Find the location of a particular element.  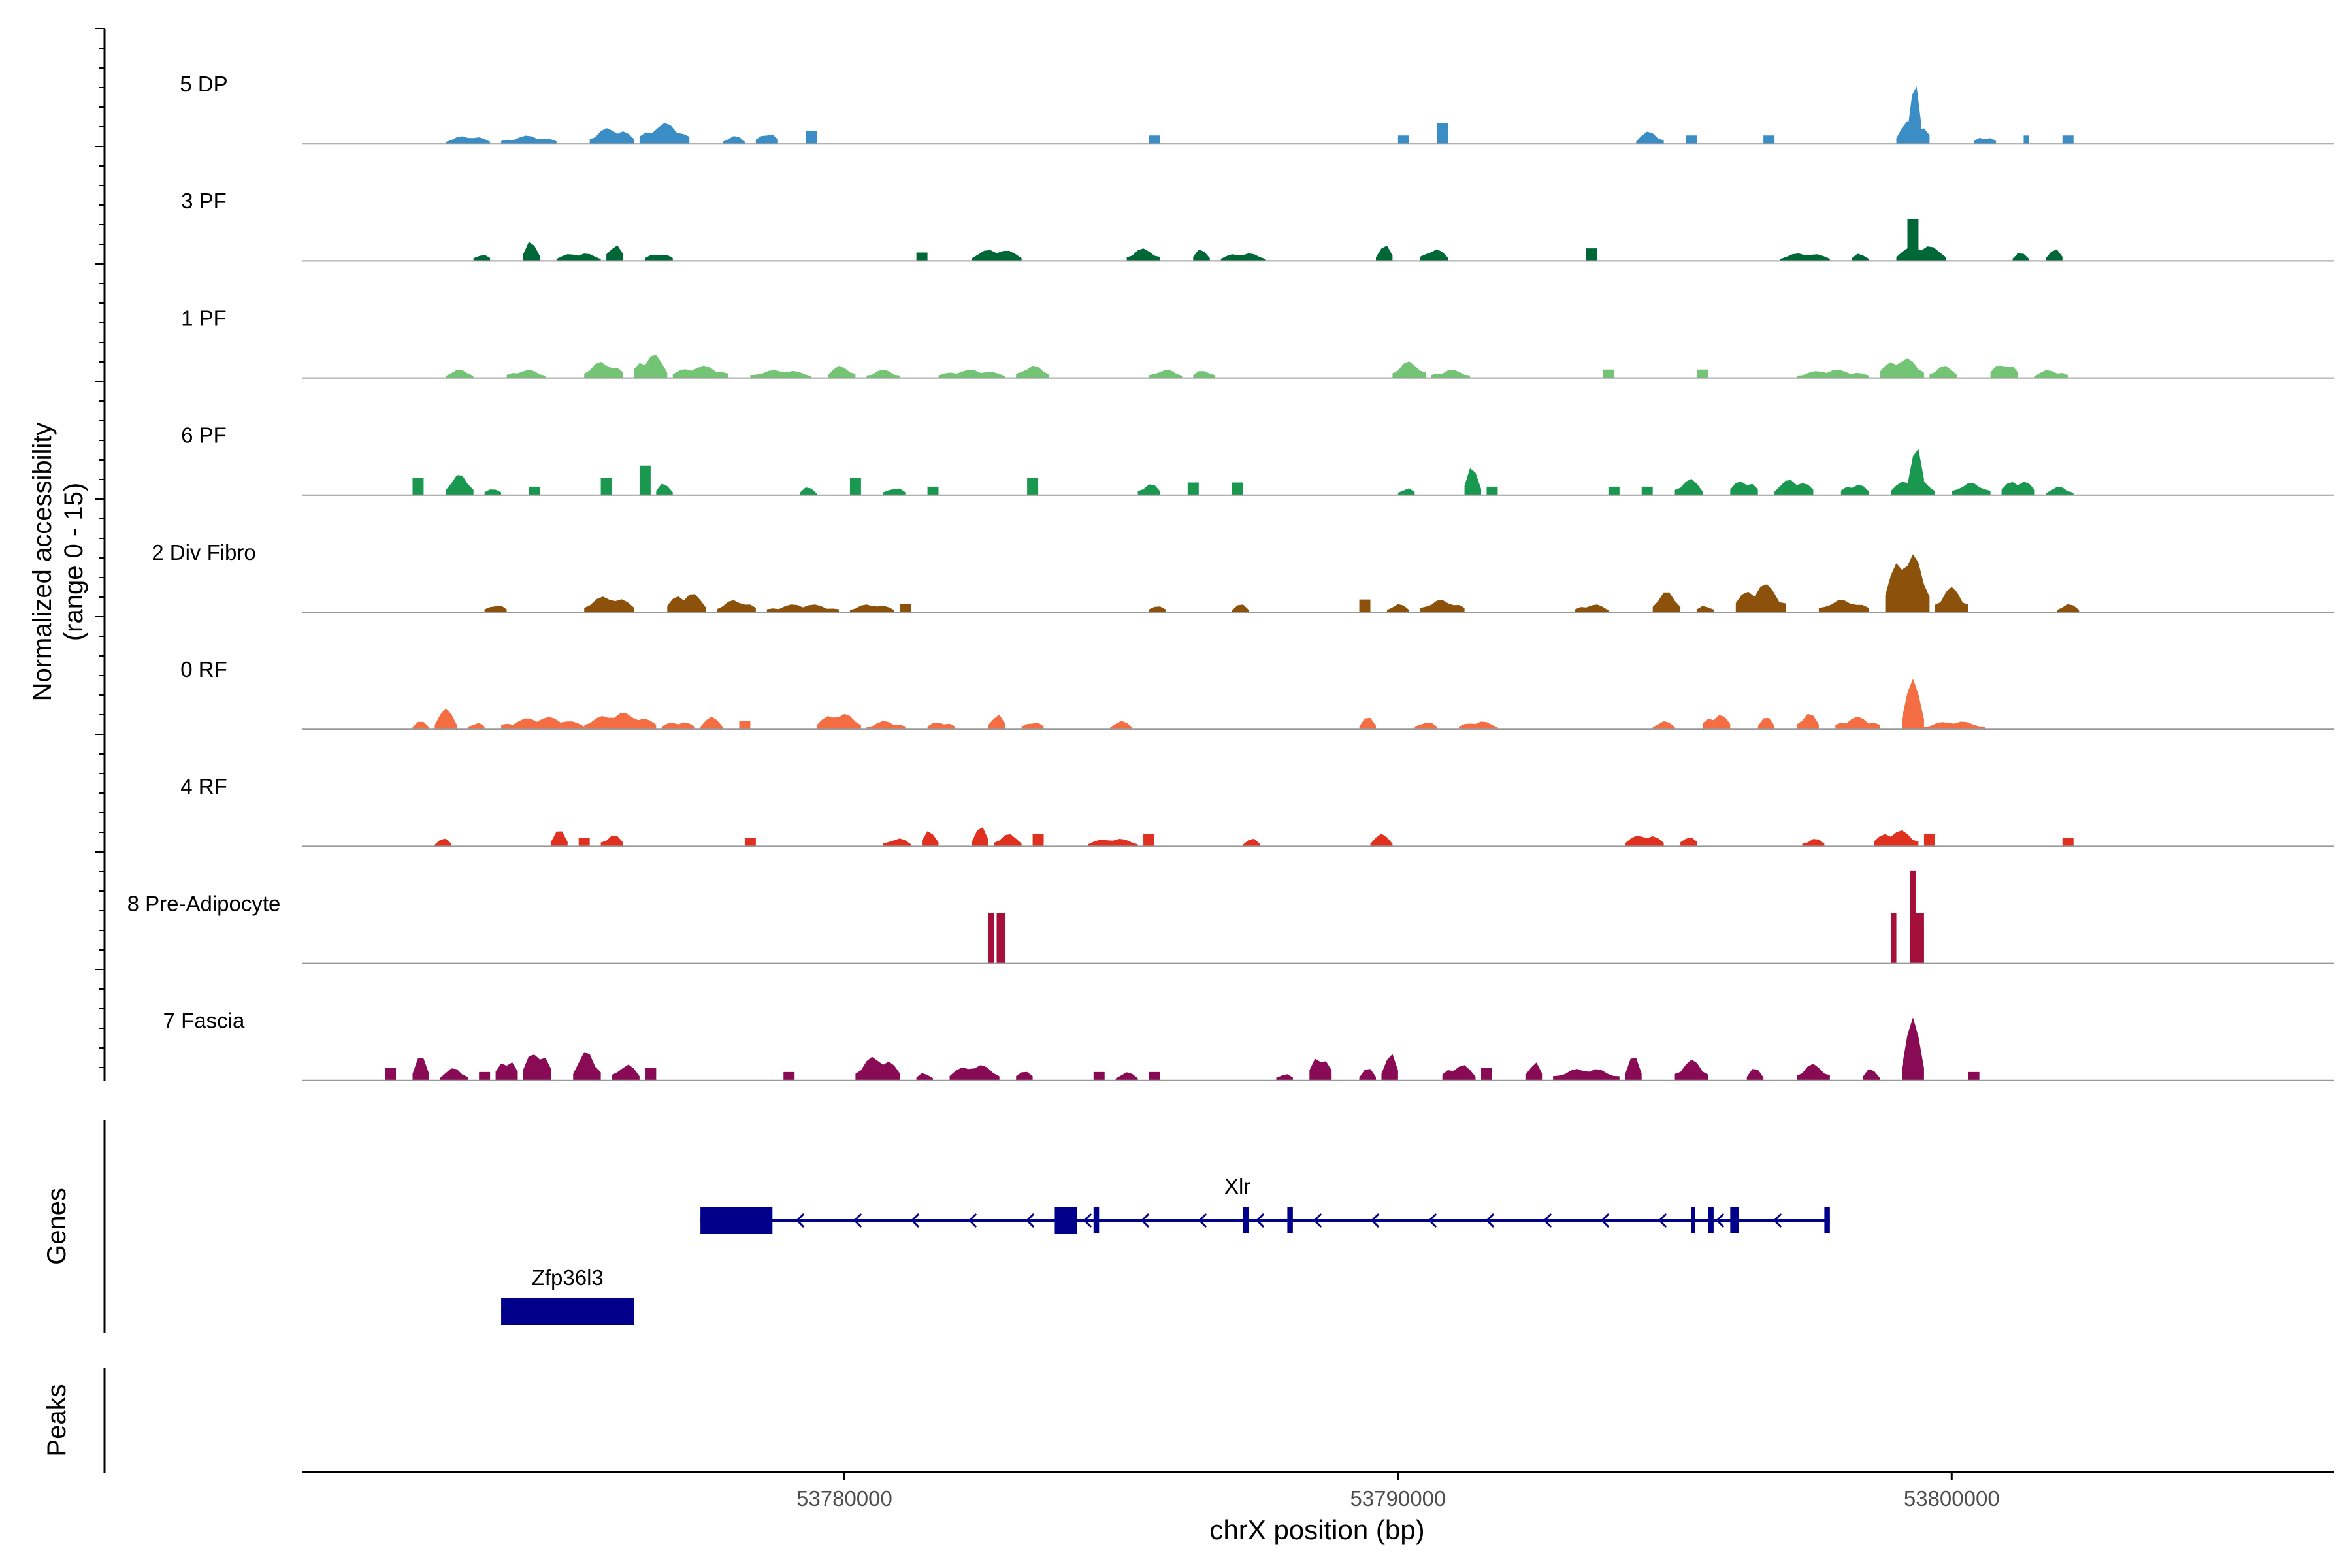

track-label: 1 PF is located at coordinates (204, 318).